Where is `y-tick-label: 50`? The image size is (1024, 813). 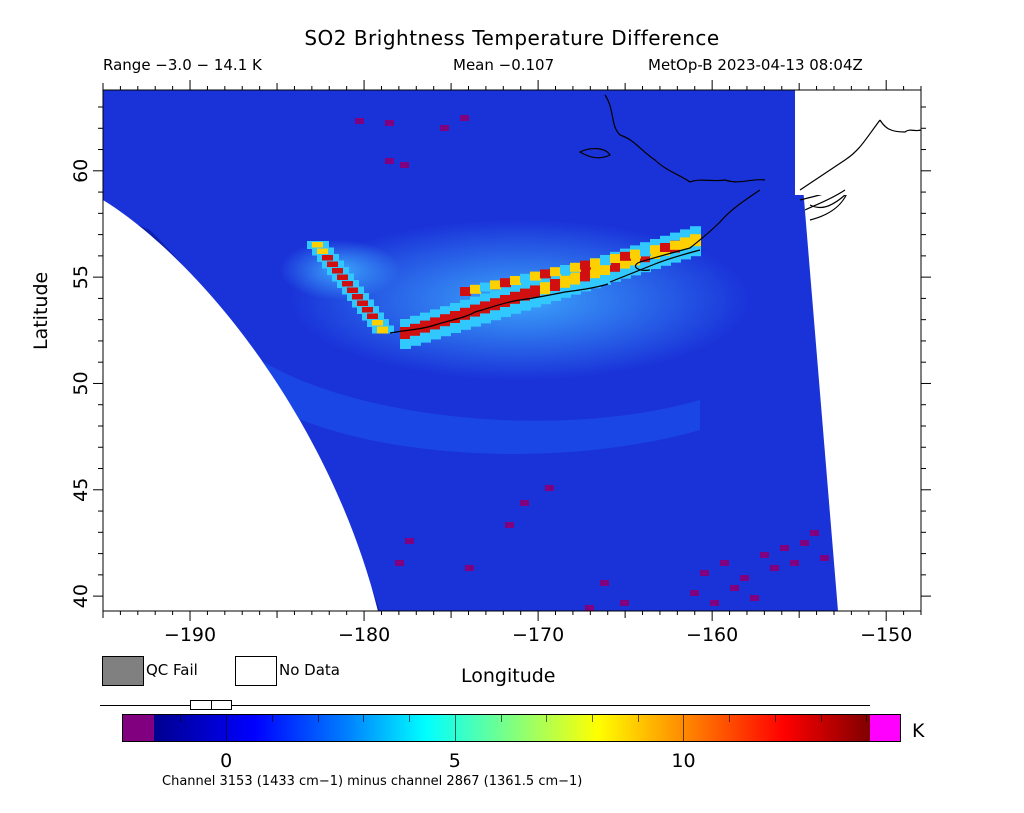
y-tick-label: 50 is located at coordinates (81, 383).